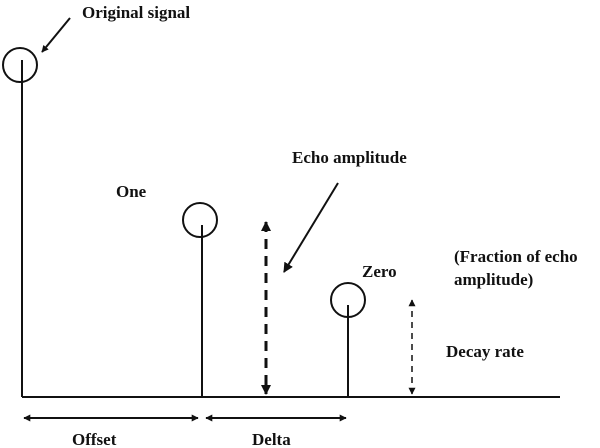 The width and height of the screenshot is (600, 448). Describe the element at coordinates (516, 256) in the screenshot. I see `fraction-label-line1: (Fraction of echo` at that location.